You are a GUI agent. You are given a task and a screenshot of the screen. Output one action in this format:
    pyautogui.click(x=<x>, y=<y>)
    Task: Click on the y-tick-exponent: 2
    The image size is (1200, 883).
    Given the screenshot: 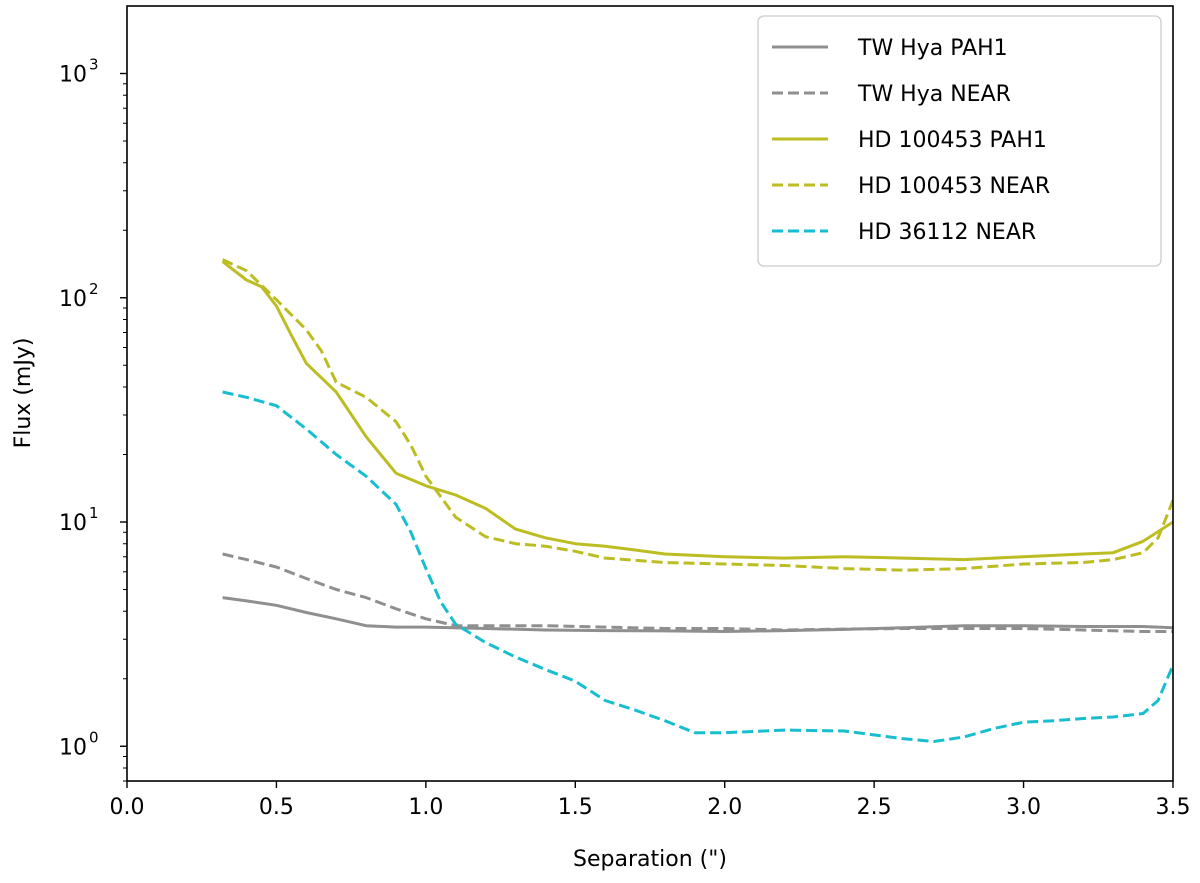 What is the action you would take?
    pyautogui.click(x=94, y=289)
    